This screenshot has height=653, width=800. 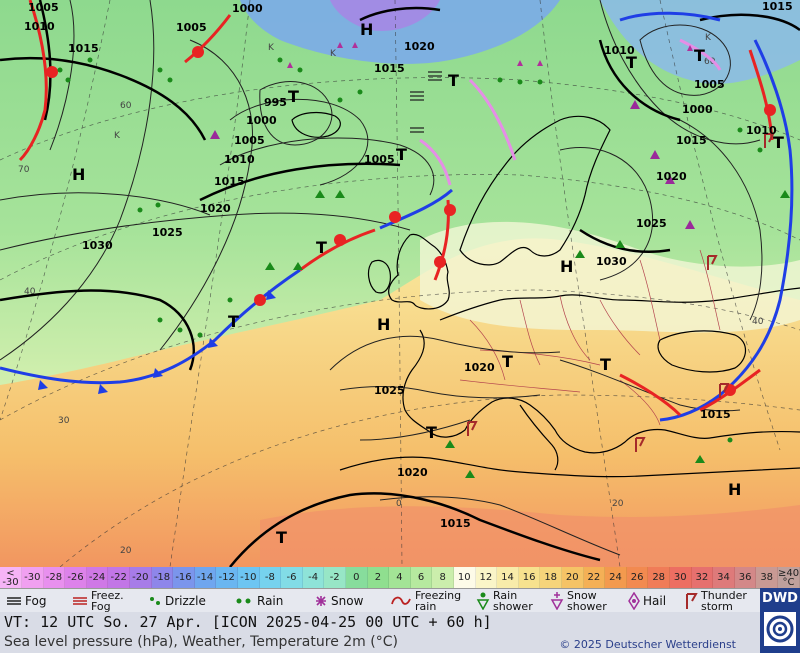 What do you see at coordinates (569, 467) in the screenshot?
I see `coast-africa` at bounding box center [569, 467].